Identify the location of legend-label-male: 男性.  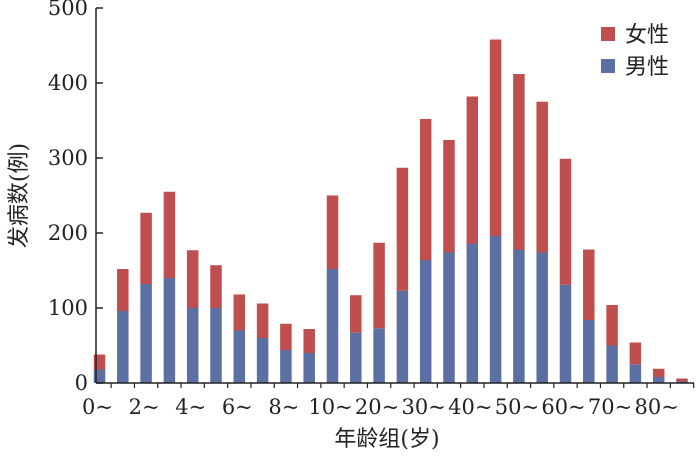
(647, 67).